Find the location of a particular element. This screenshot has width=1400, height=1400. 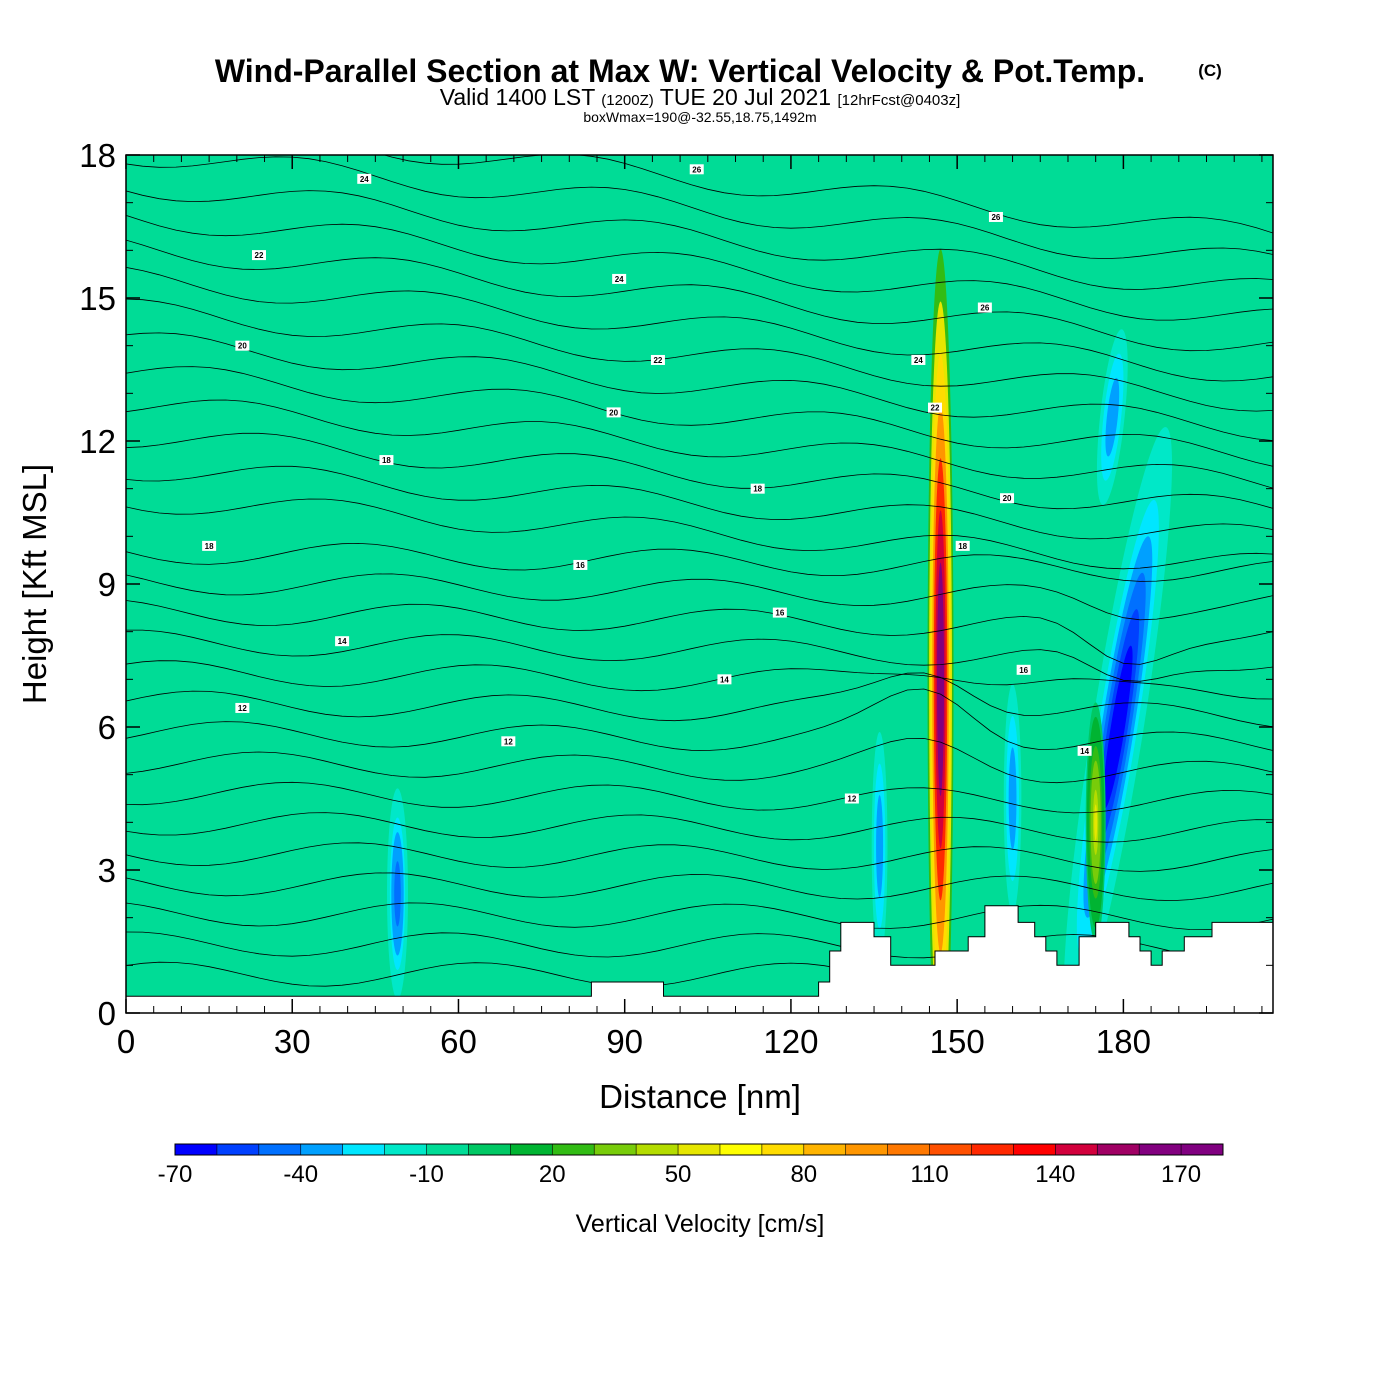

y-axis-title: Height [Kft MSL] is located at coordinates (34, 584).